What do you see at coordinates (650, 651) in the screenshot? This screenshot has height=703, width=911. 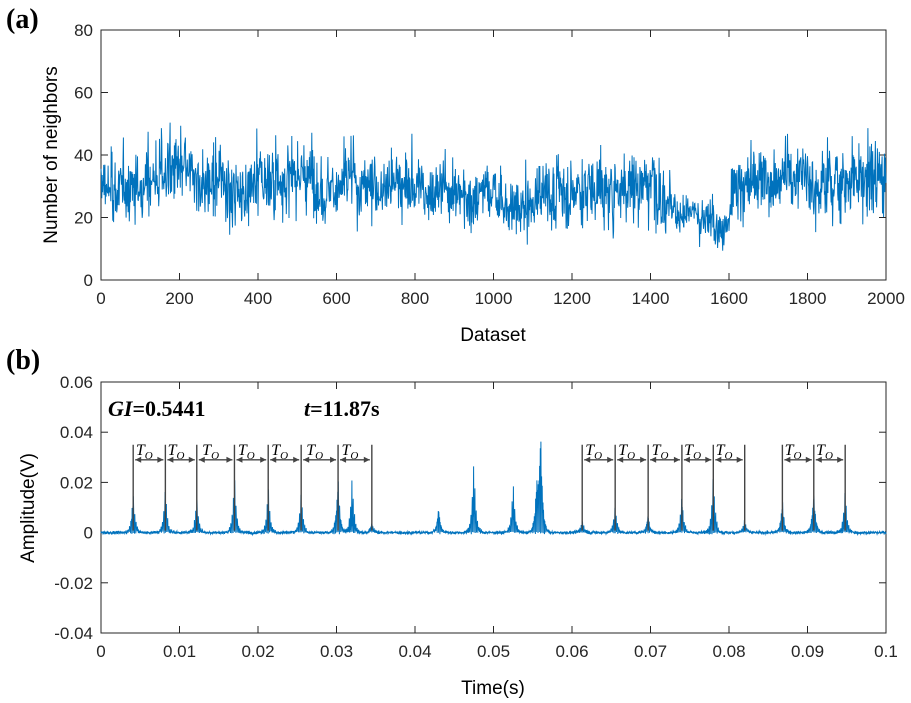 I see `x-tick-label: 0.07` at bounding box center [650, 651].